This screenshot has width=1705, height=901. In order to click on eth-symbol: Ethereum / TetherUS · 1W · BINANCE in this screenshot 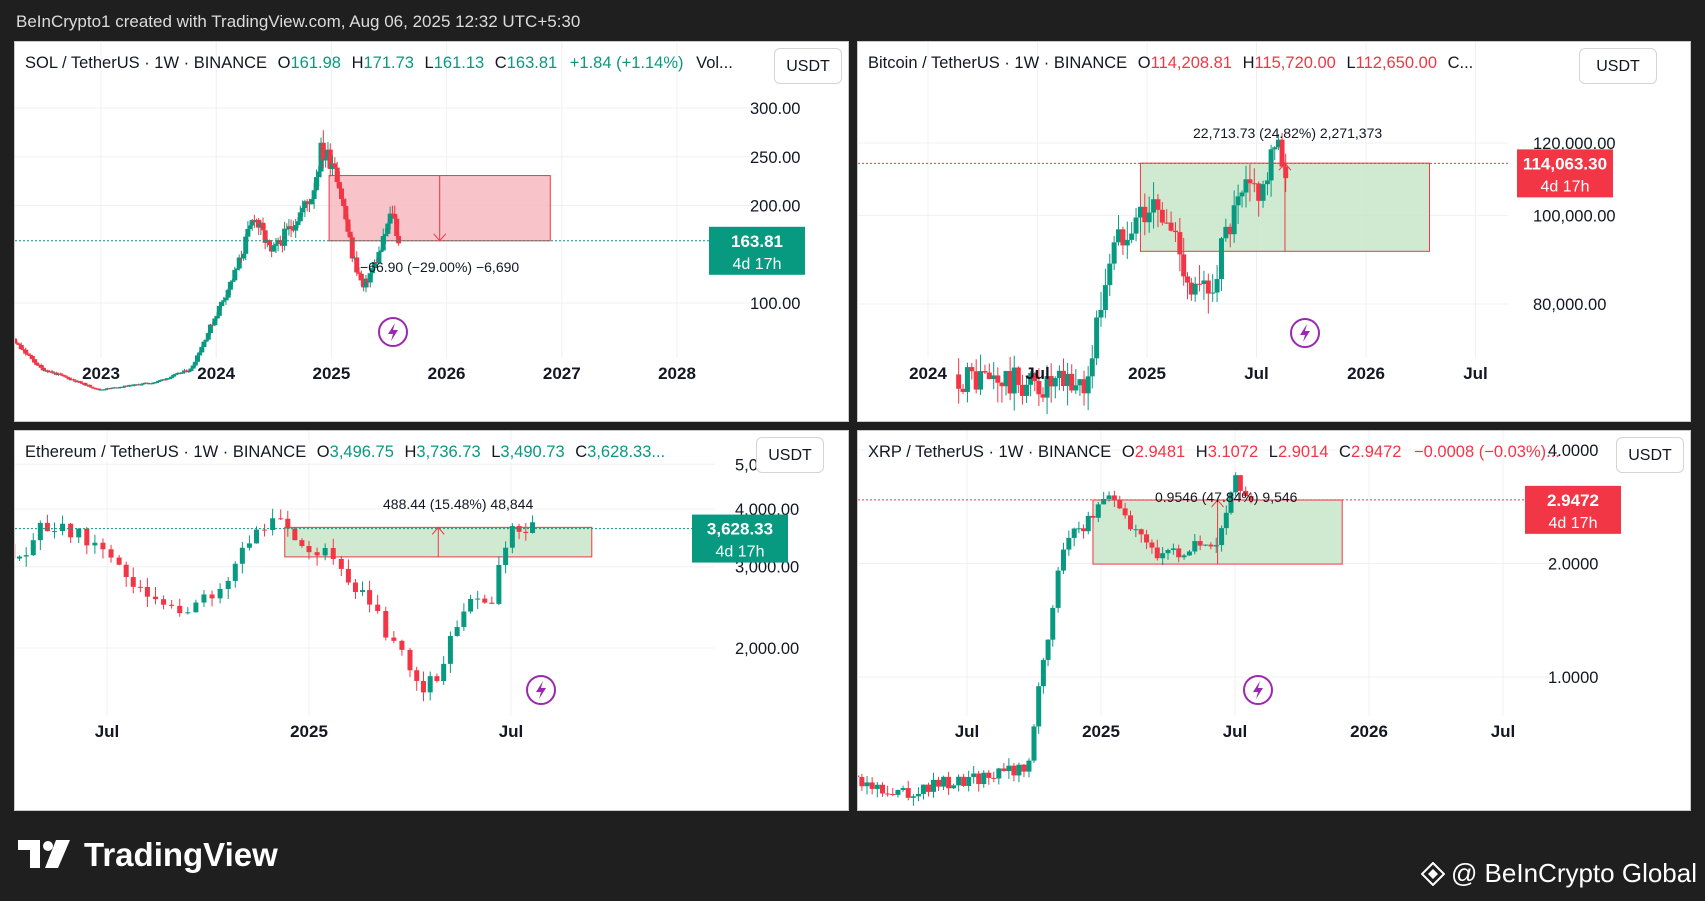, I will do `click(166, 452)`.